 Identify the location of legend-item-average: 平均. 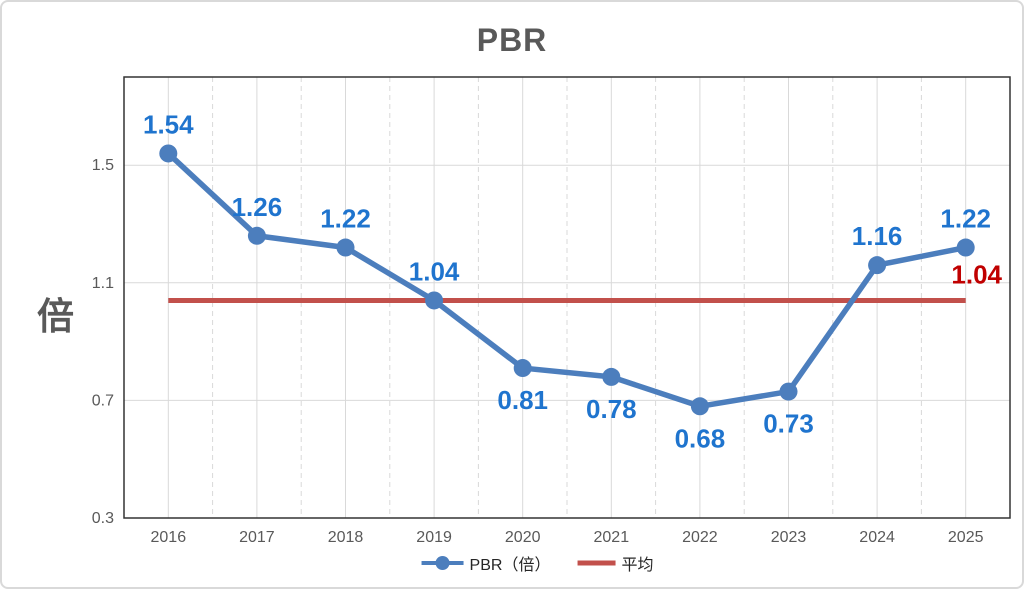
(614, 563).